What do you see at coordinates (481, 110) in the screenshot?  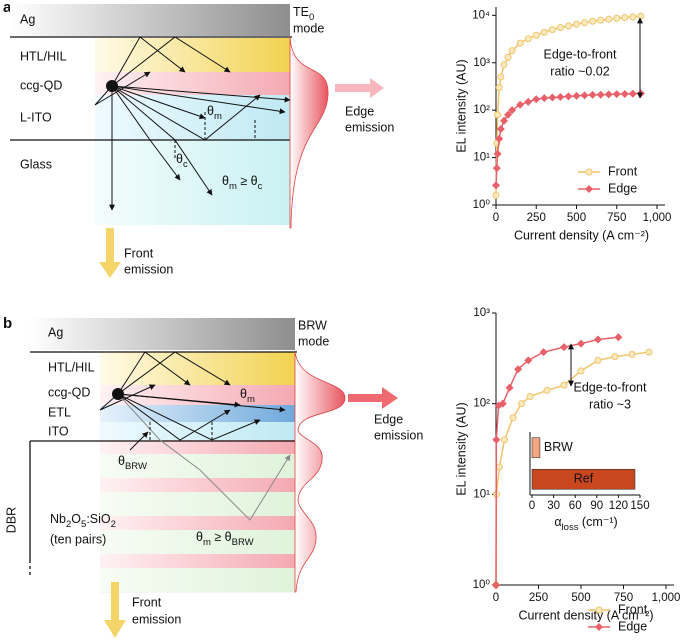 I see `y-tick-label: 10²` at bounding box center [481, 110].